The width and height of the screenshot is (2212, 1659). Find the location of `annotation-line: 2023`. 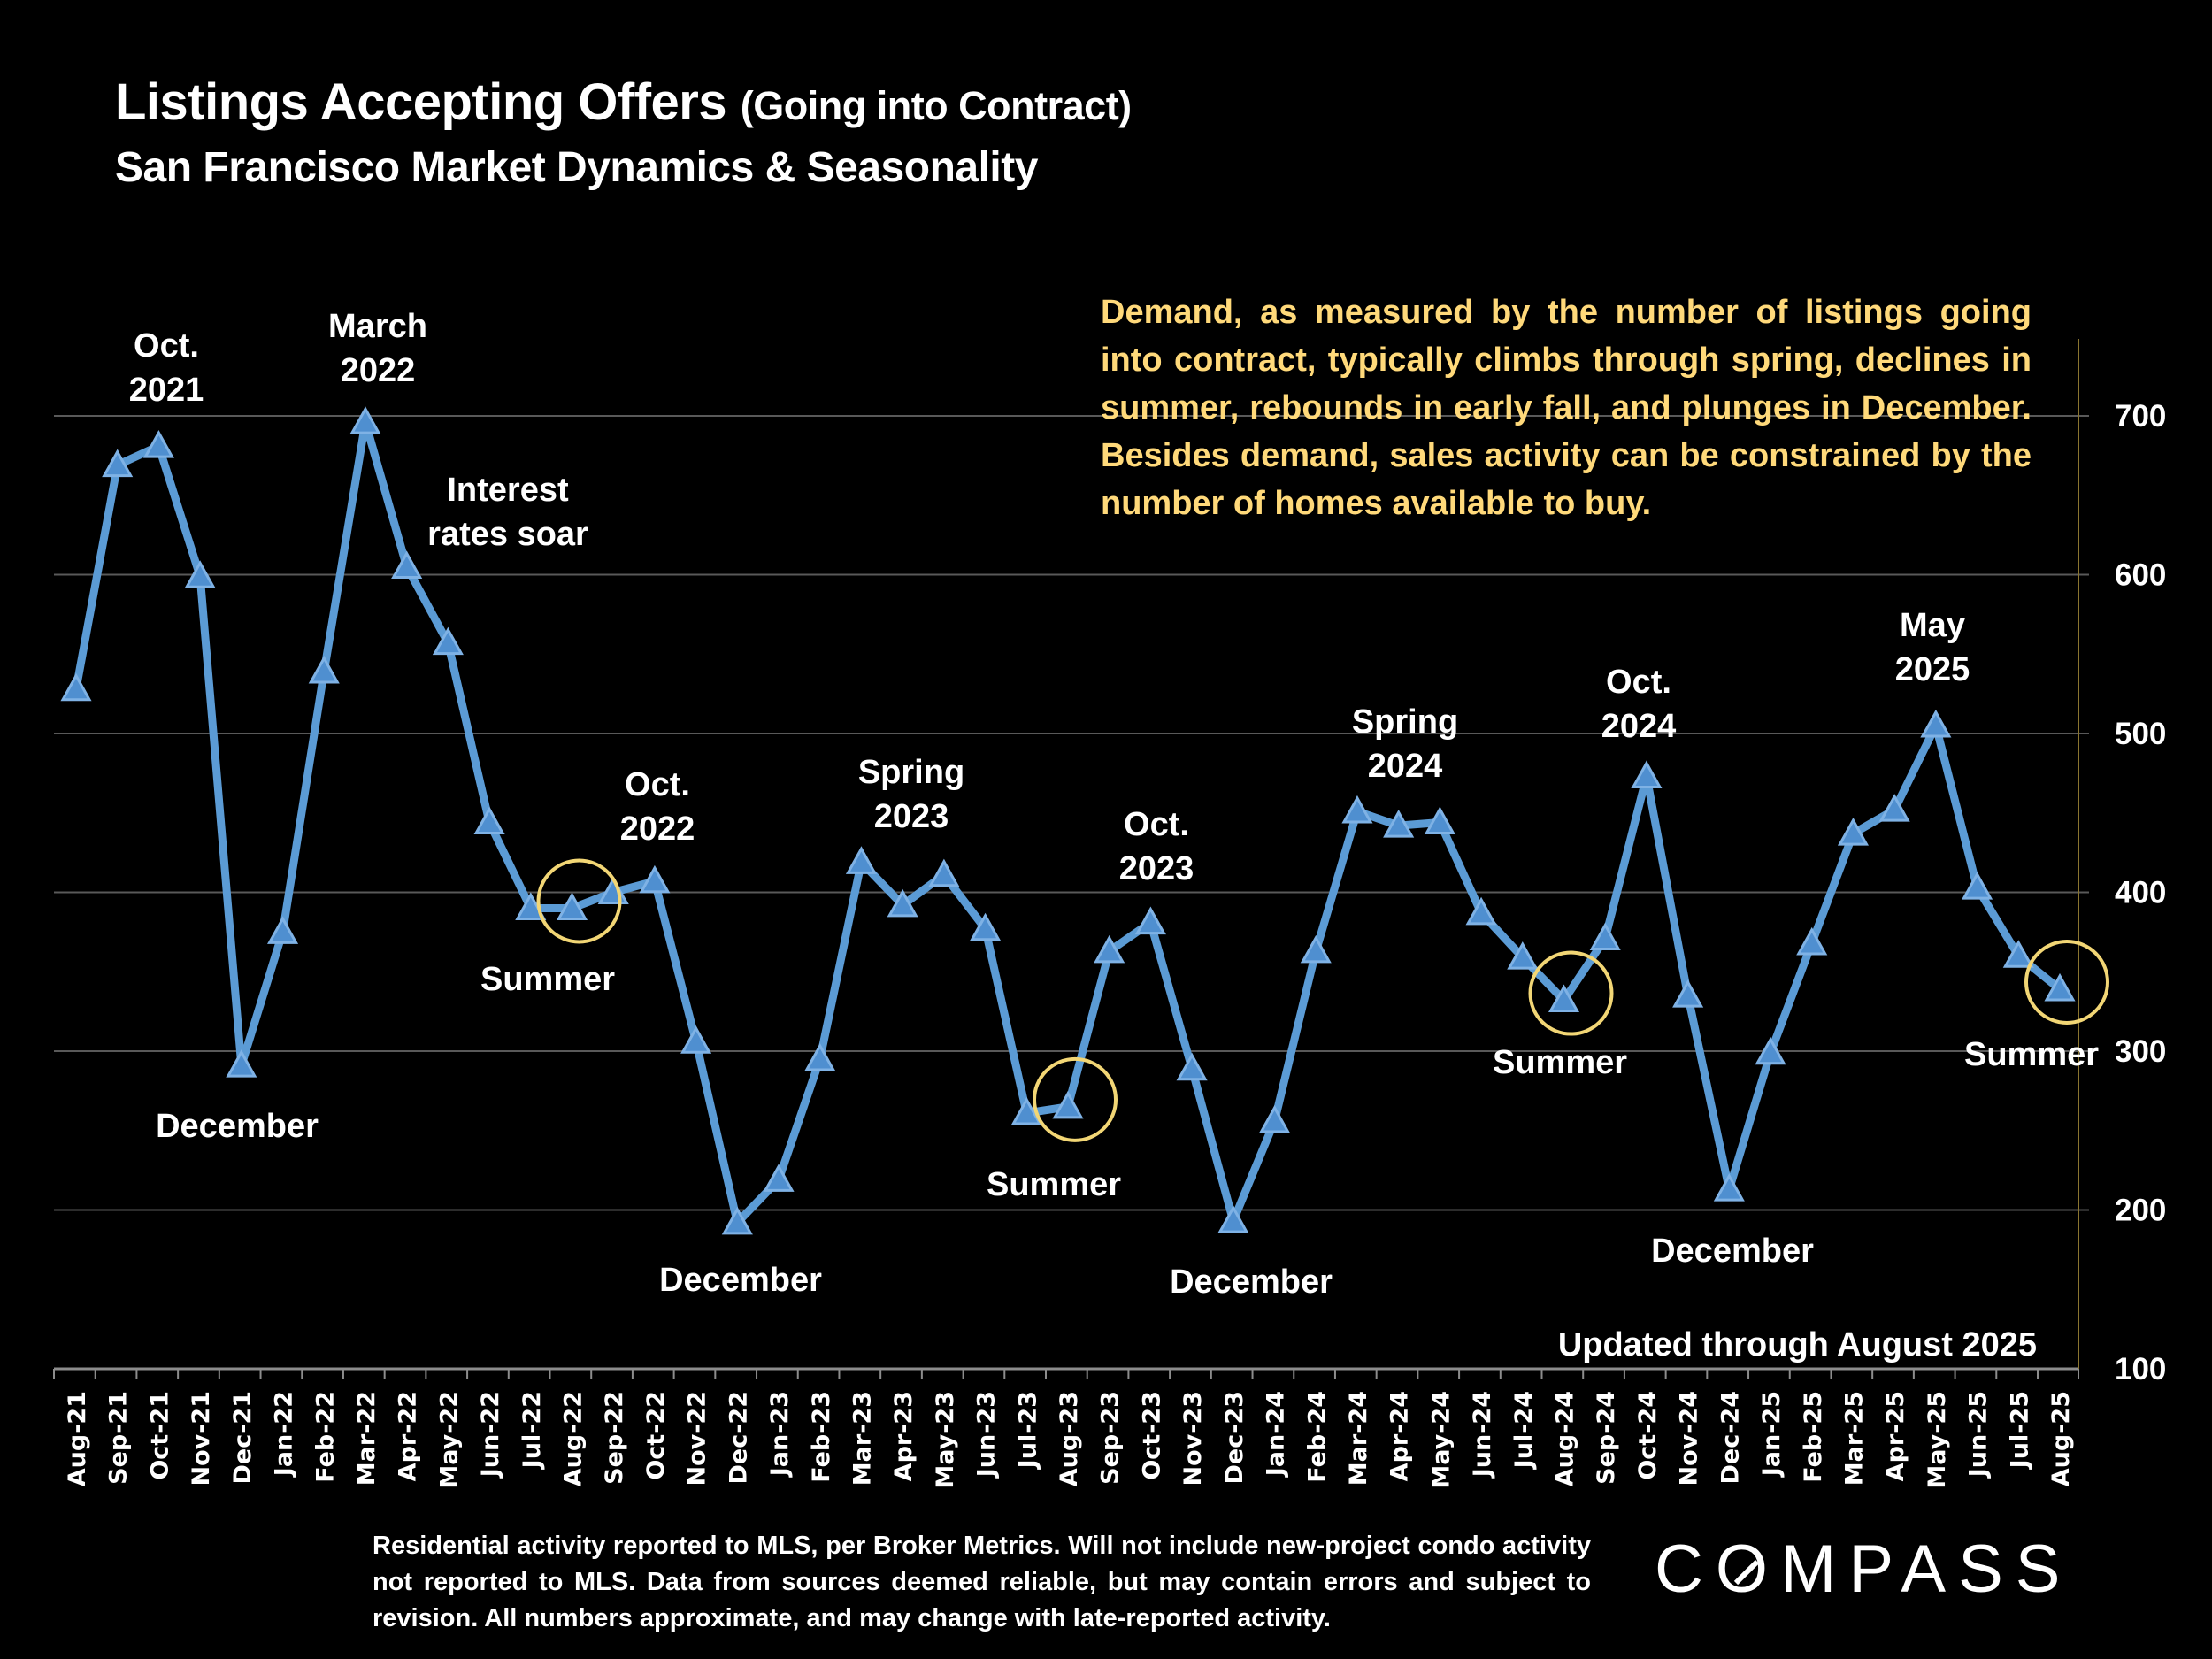

annotation-line: 2023 is located at coordinates (912, 817).